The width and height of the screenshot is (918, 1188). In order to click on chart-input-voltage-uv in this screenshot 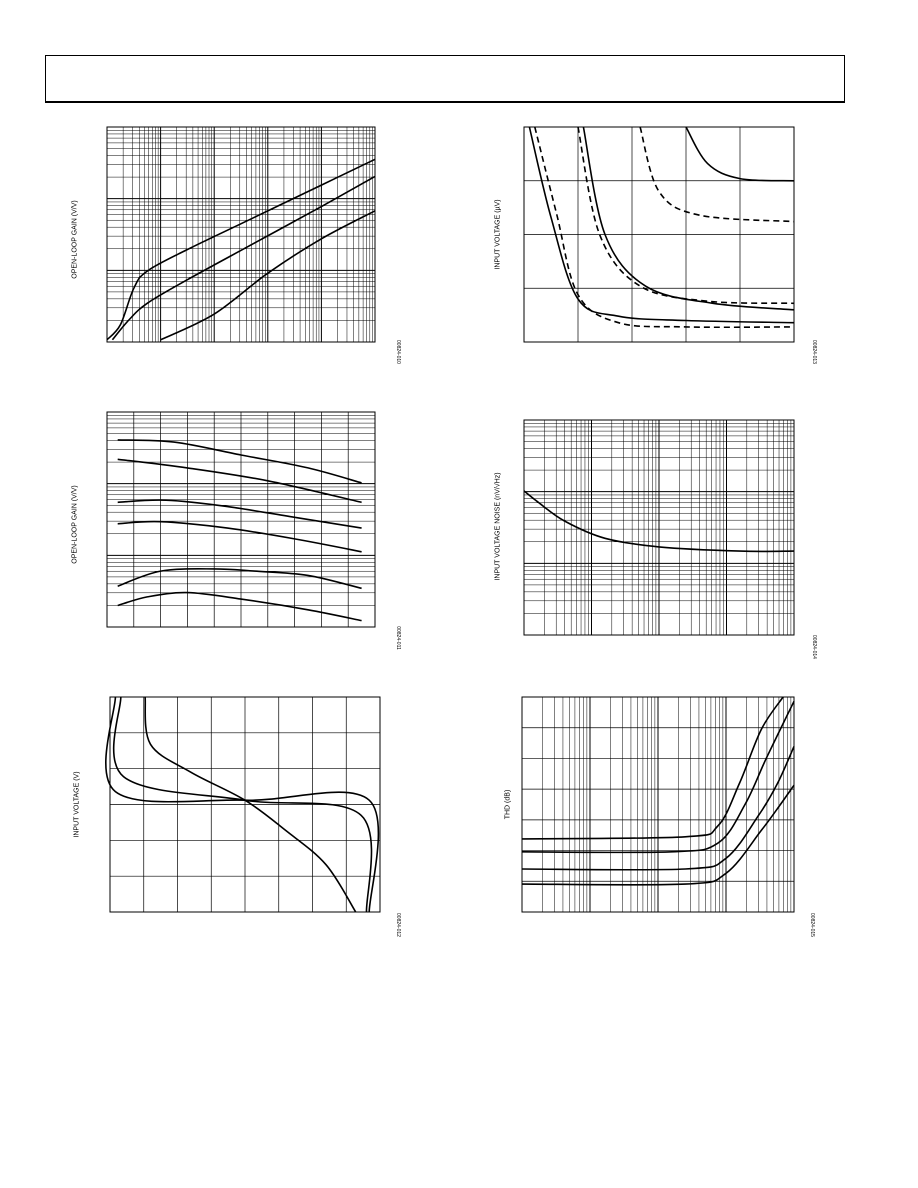, I will do `click(659, 234)`.